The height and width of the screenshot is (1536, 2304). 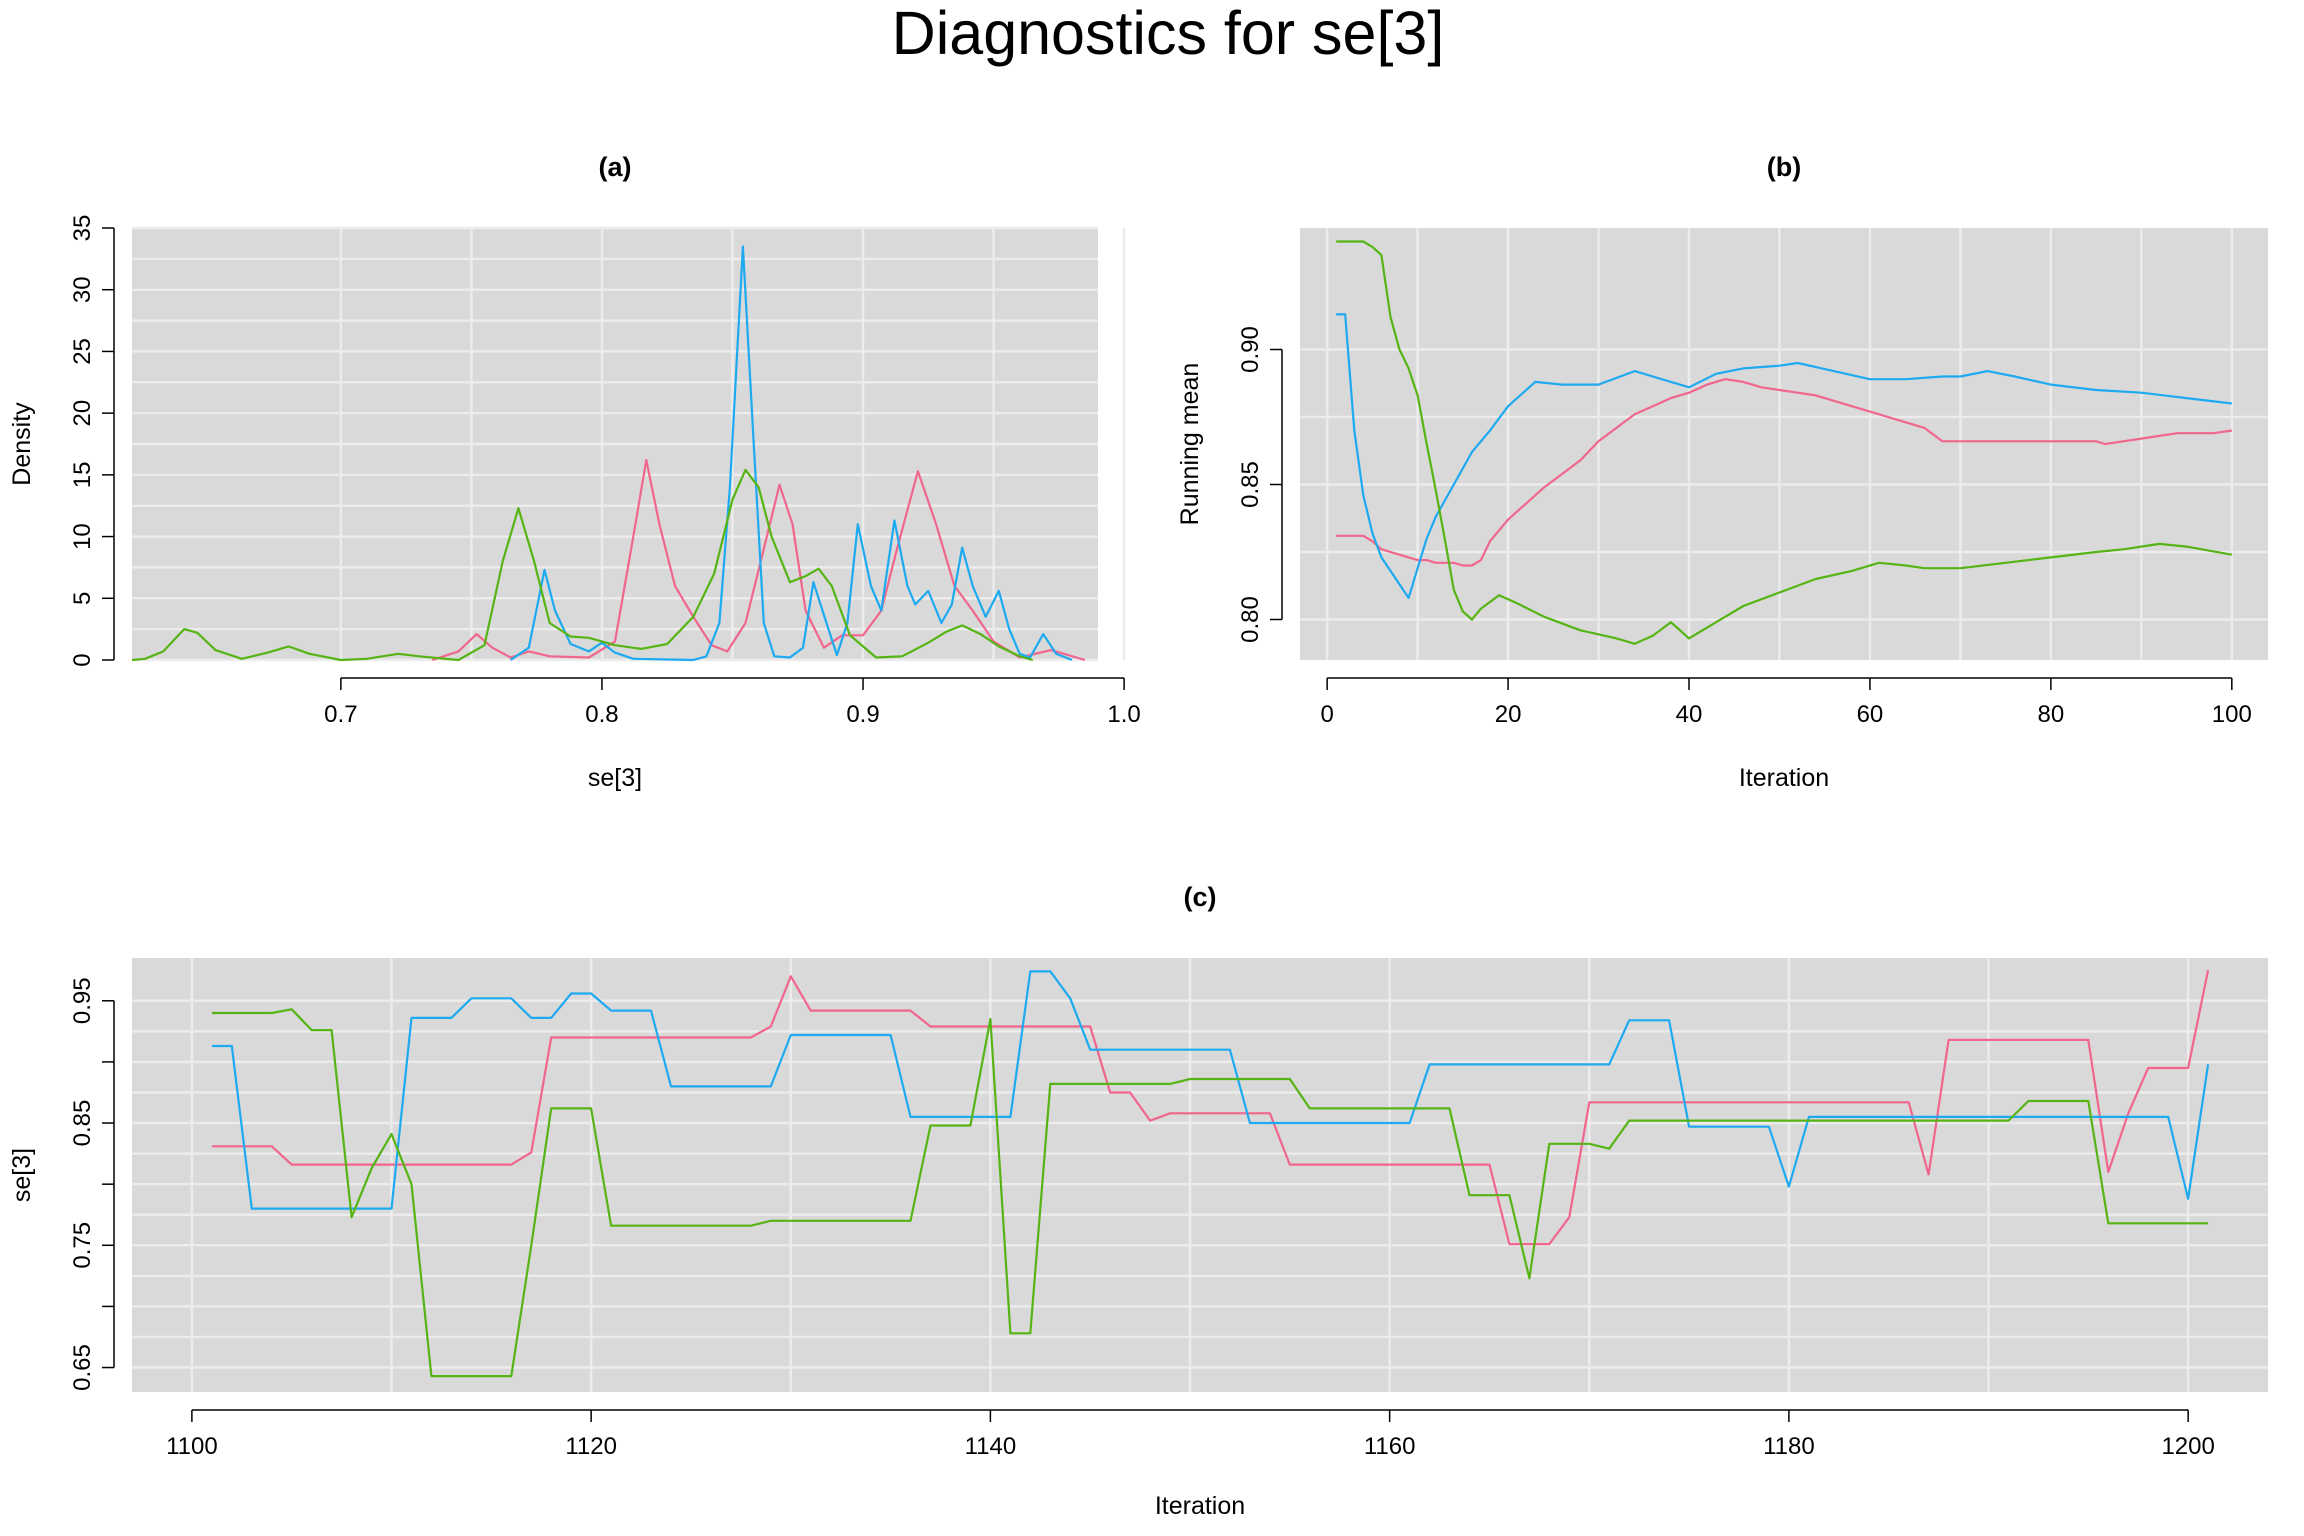 What do you see at coordinates (82, 1245) in the screenshot?
I see `y-tick-label: 0.75` at bounding box center [82, 1245].